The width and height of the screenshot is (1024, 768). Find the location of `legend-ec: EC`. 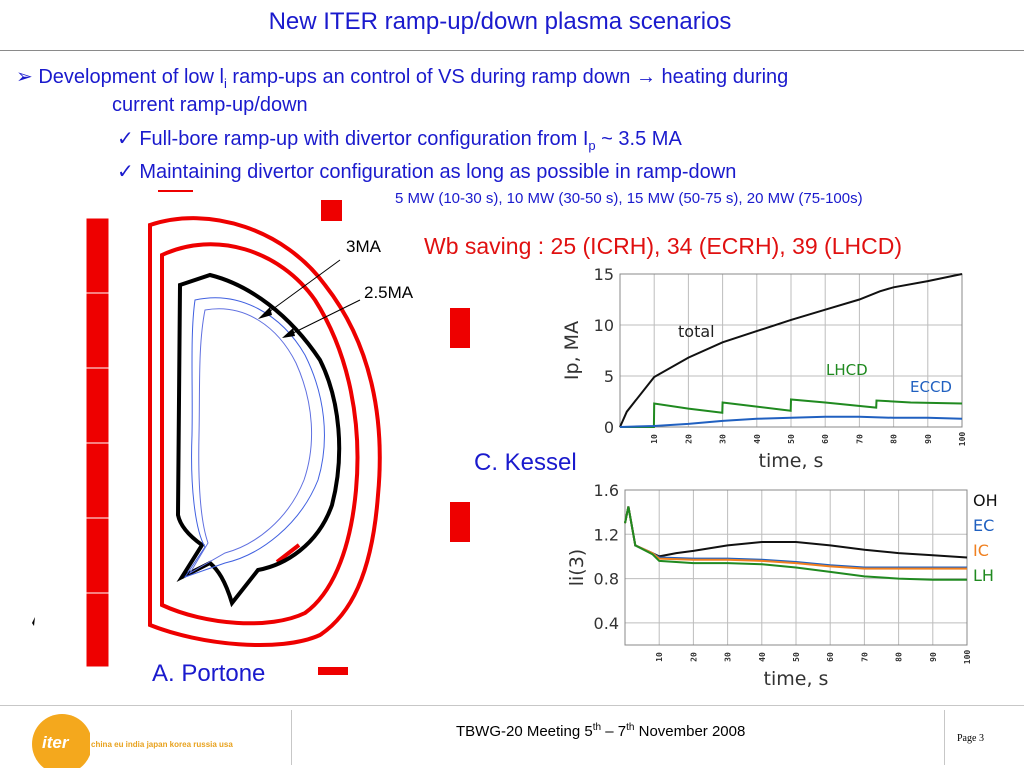

legend-ec: EC is located at coordinates (983, 525).